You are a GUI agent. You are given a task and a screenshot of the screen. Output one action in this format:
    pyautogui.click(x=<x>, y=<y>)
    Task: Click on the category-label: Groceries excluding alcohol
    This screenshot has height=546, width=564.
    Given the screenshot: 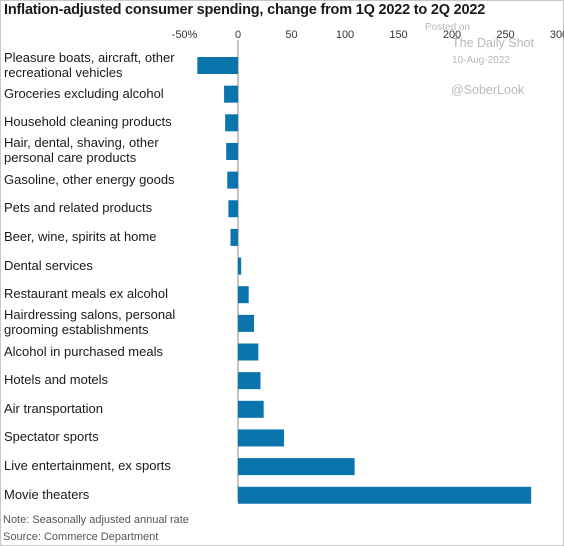 What is the action you would take?
    pyautogui.click(x=106, y=93)
    